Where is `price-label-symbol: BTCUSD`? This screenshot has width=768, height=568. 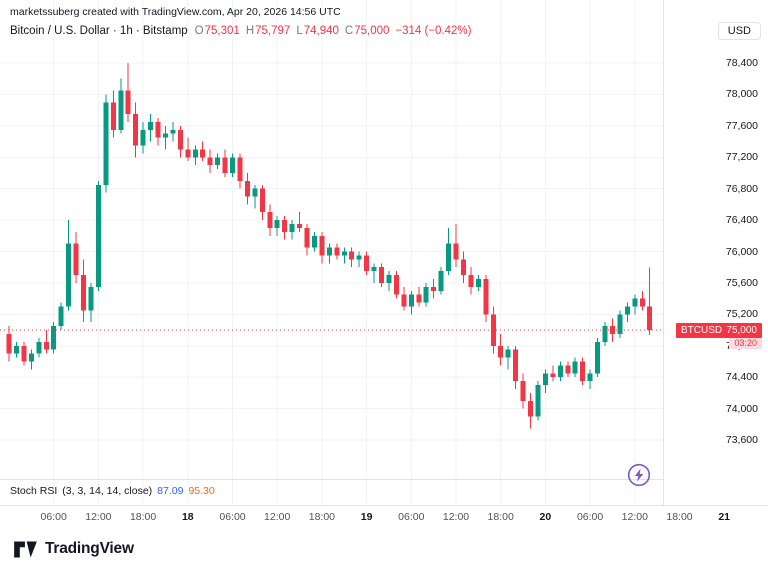 price-label-symbol: BTCUSD is located at coordinates (702, 330).